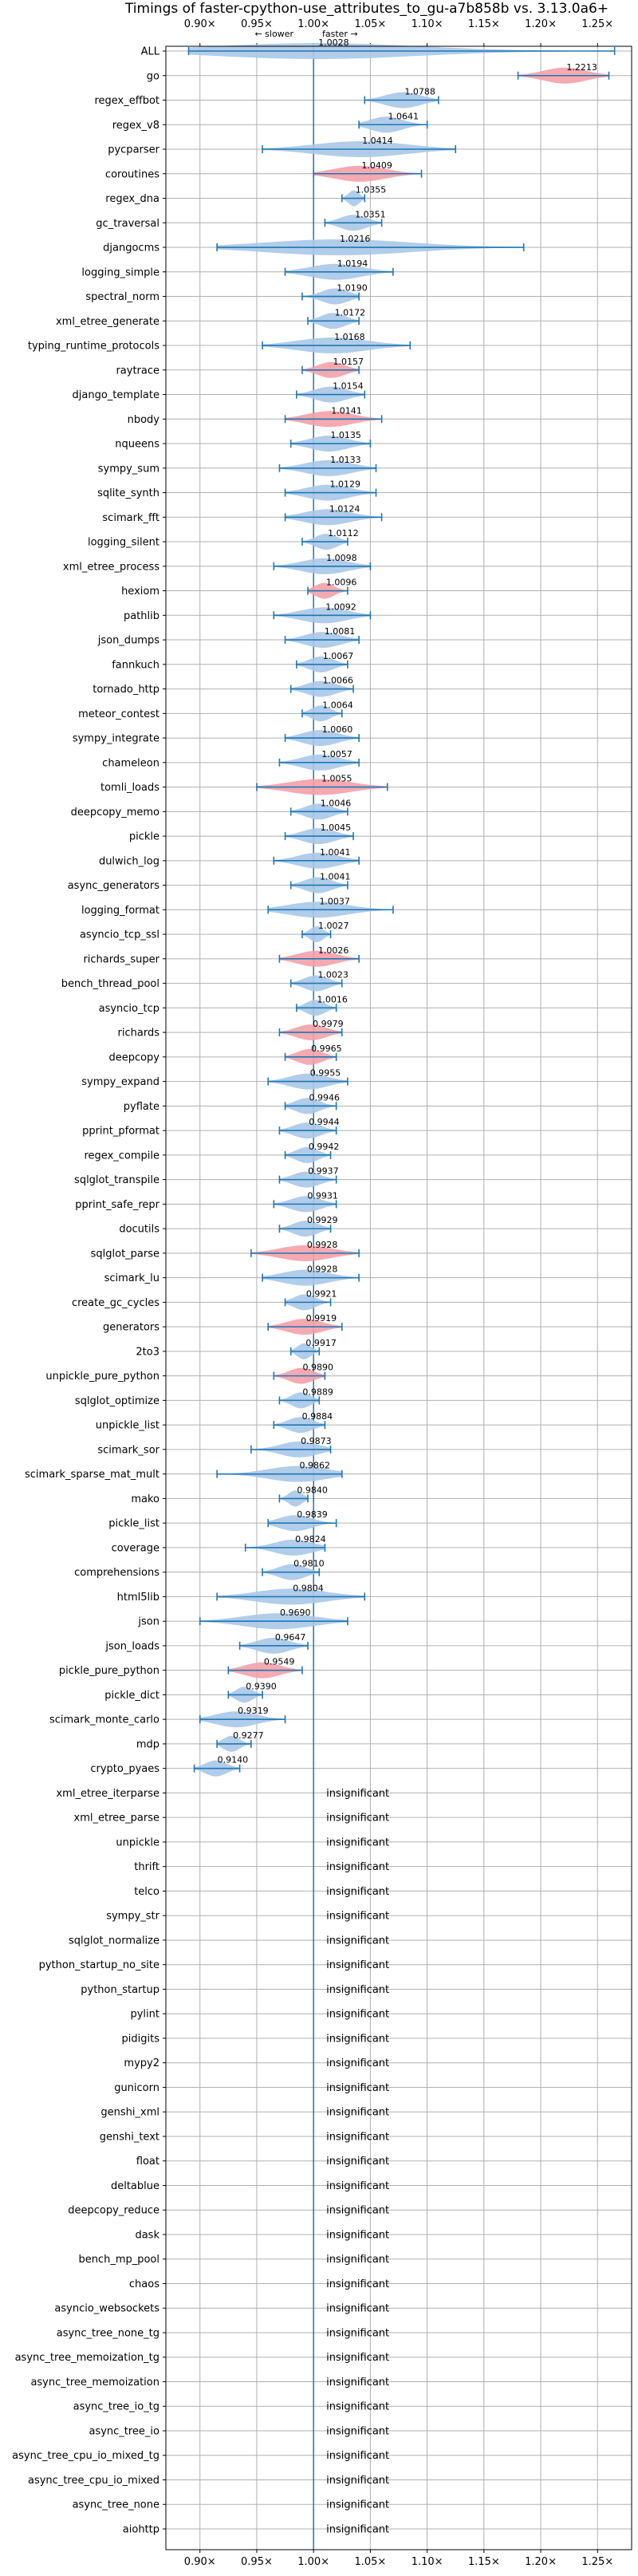 This screenshot has width=638, height=2576. Describe the element at coordinates (145, 2284) in the screenshot. I see `category-label: chaos` at that location.